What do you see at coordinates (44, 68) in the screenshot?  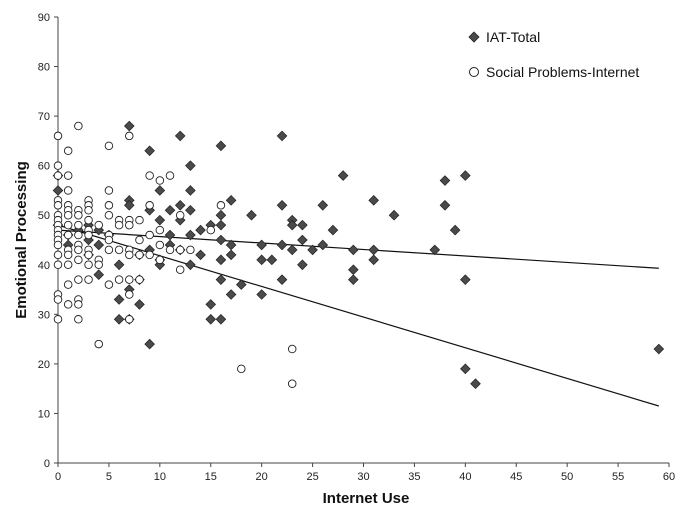 I see `y-tick-label: 80` at bounding box center [44, 68].